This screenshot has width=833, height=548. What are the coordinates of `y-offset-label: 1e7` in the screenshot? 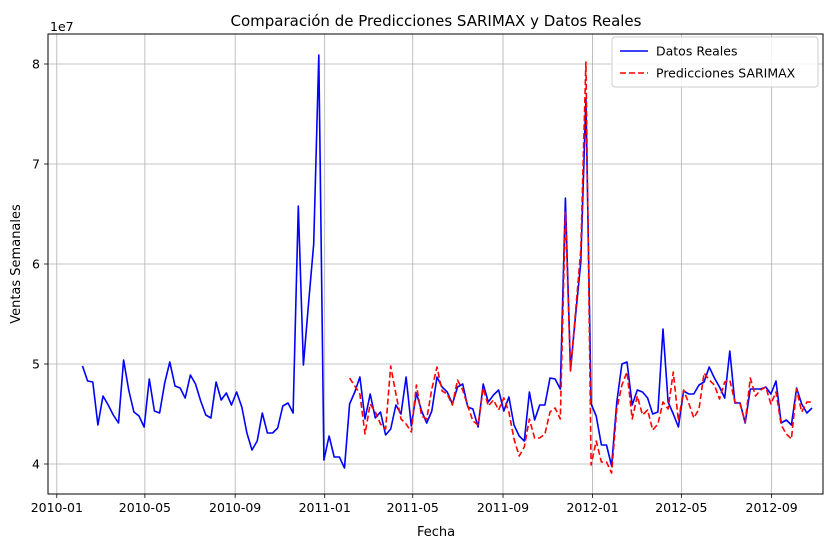 It's located at (62, 26).